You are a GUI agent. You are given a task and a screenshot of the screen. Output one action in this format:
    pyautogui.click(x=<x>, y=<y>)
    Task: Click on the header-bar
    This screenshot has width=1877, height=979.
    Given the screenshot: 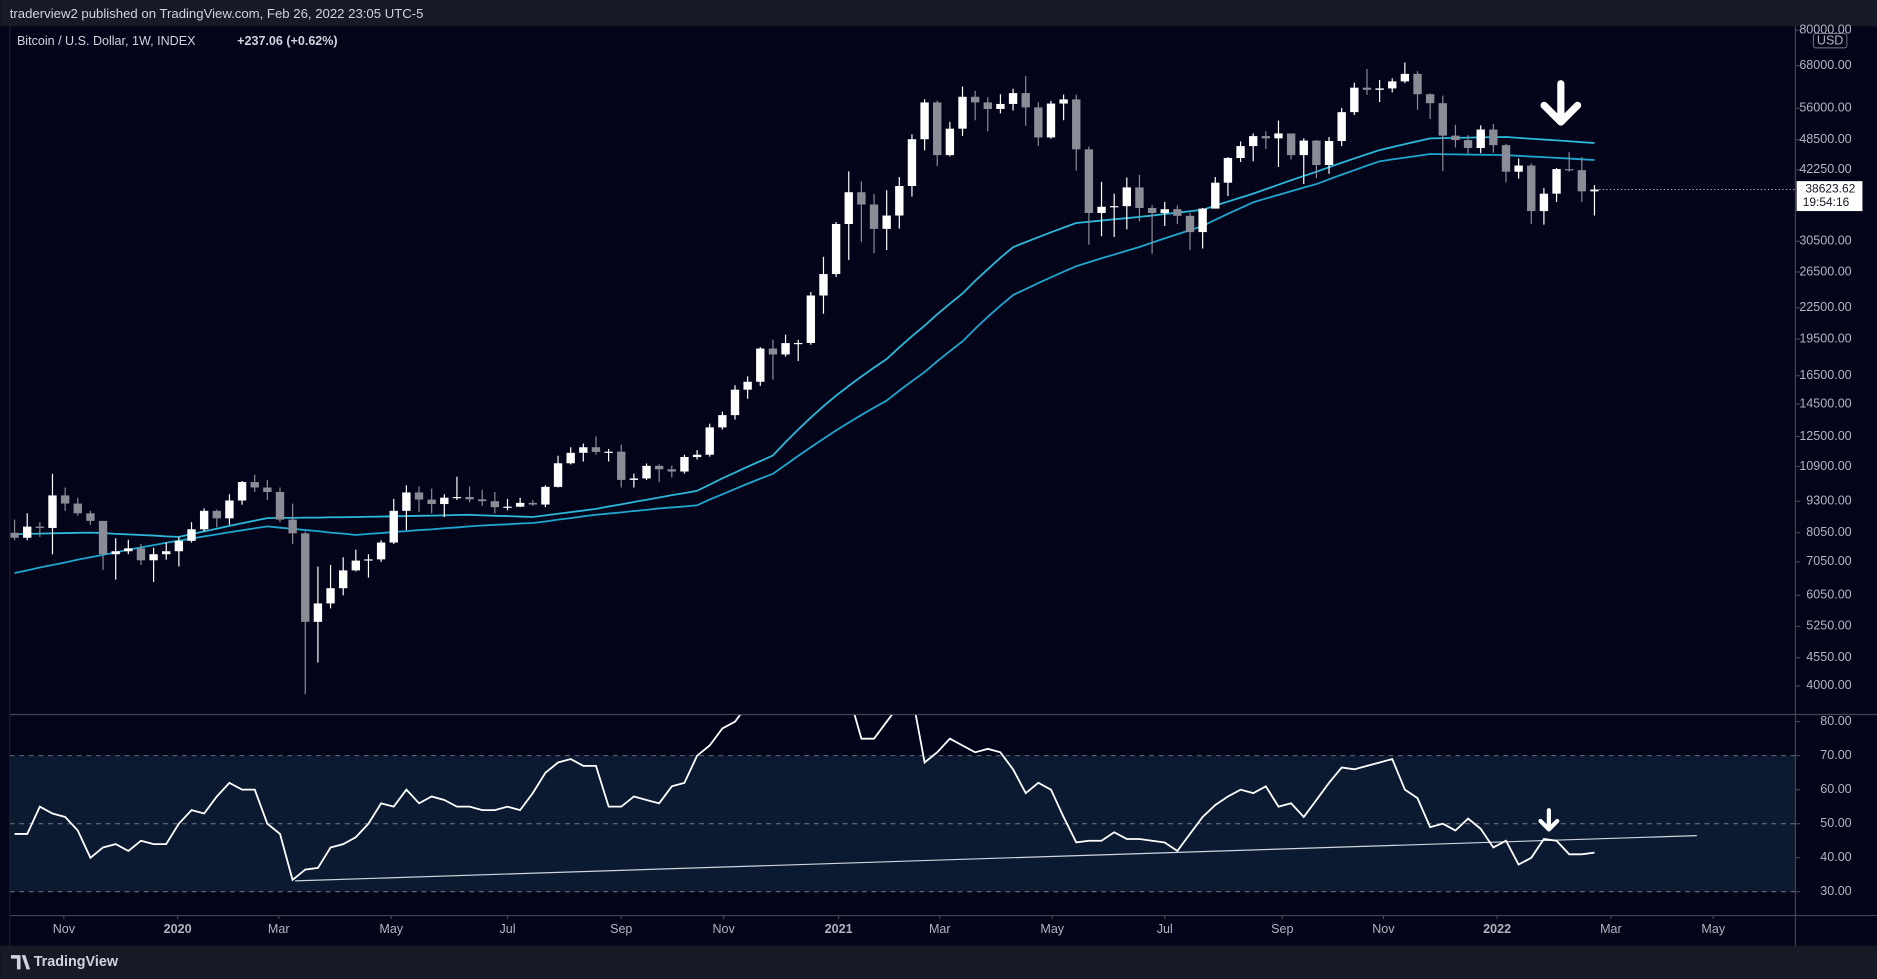 What is the action you would take?
    pyautogui.click(x=938, y=13)
    